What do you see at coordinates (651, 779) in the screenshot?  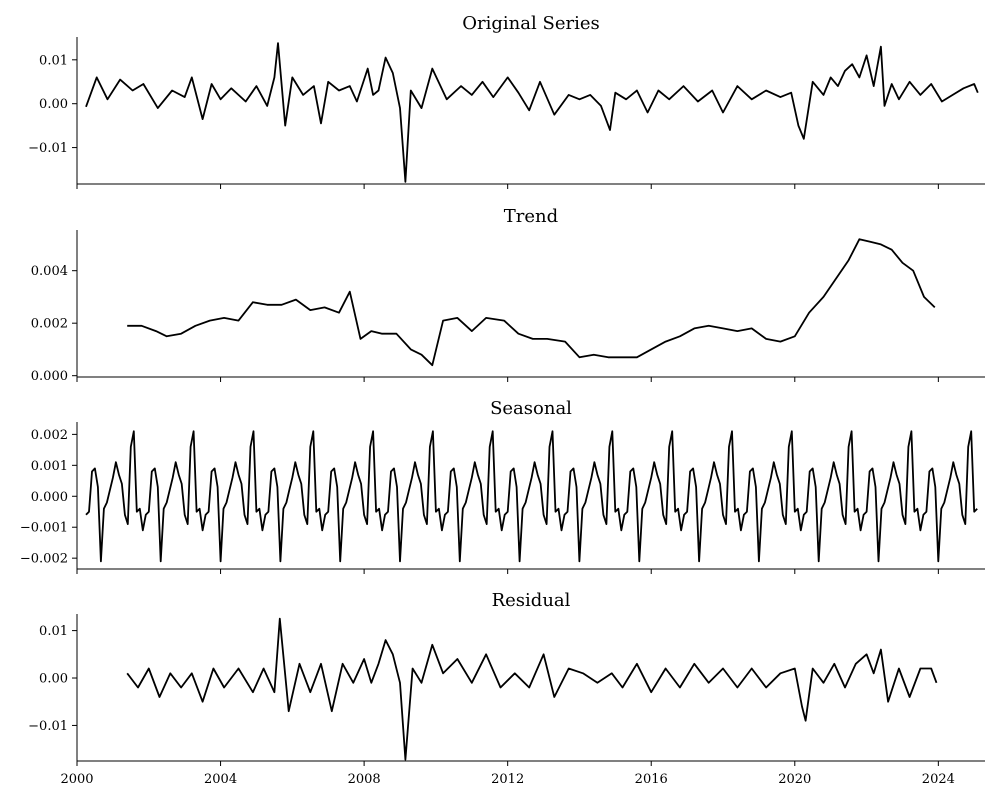 I see `residual-x-tick-label: 2016` at bounding box center [651, 779].